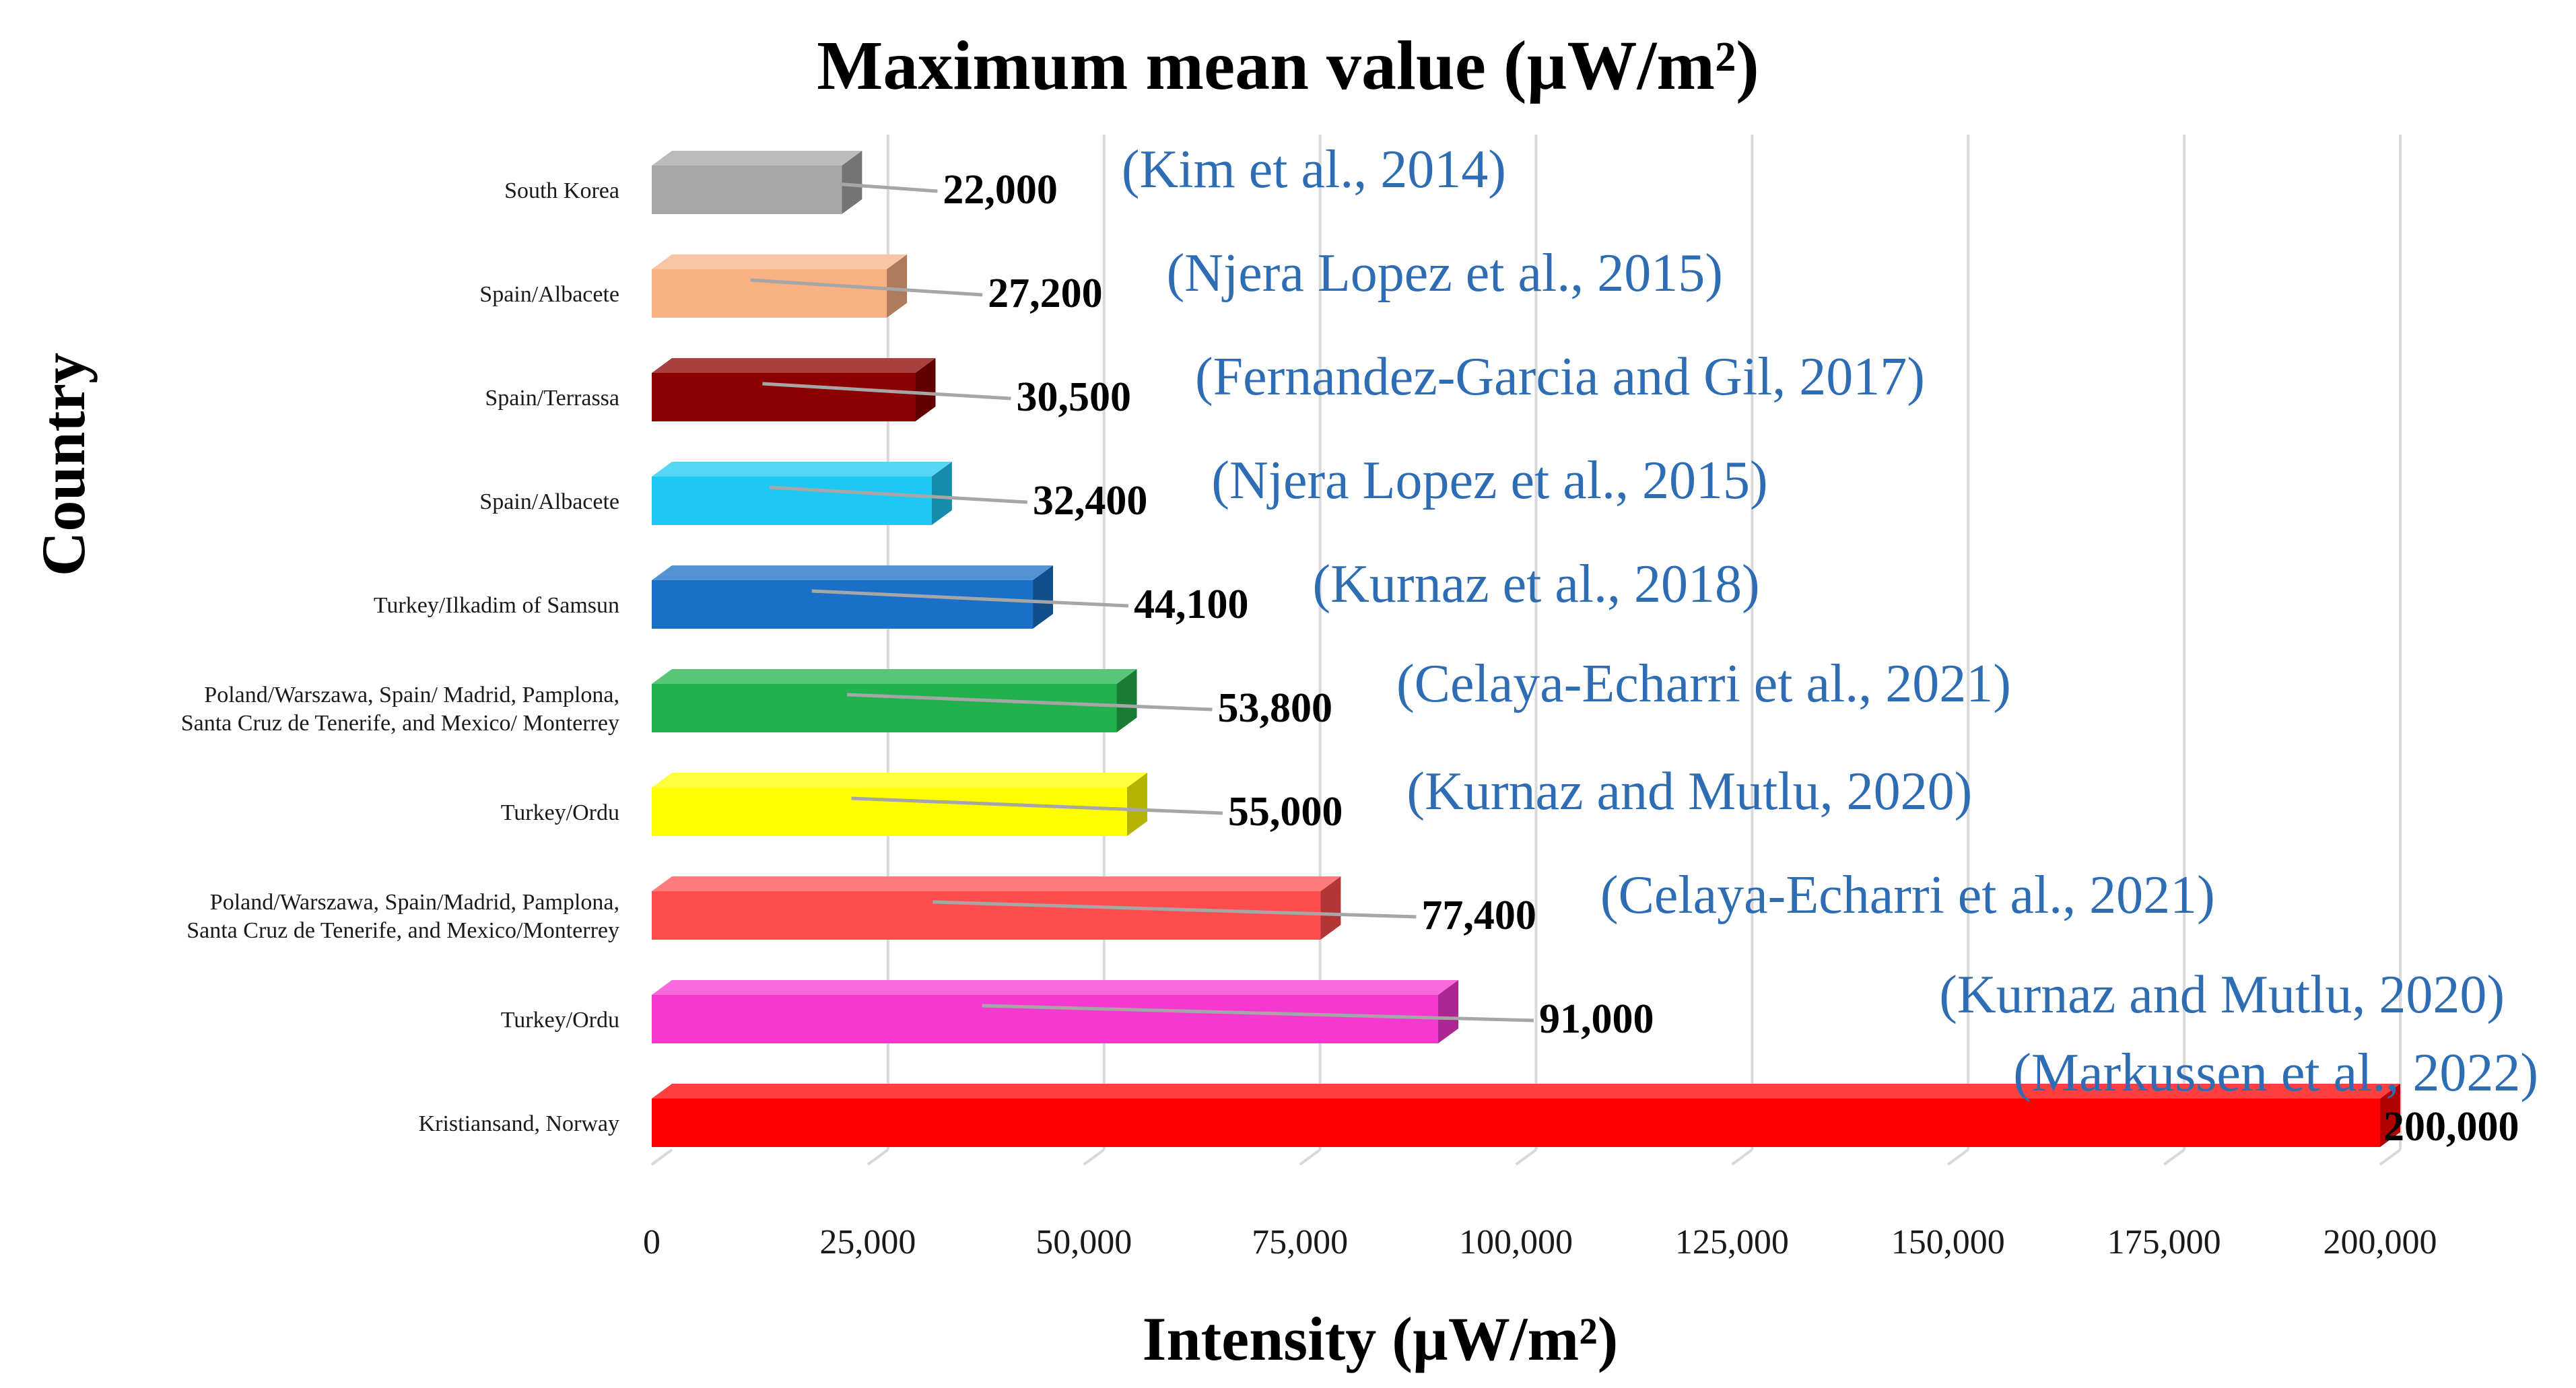 The width and height of the screenshot is (2576, 1388). I want to click on x-tick-label: 50,000, so click(1084, 1242).